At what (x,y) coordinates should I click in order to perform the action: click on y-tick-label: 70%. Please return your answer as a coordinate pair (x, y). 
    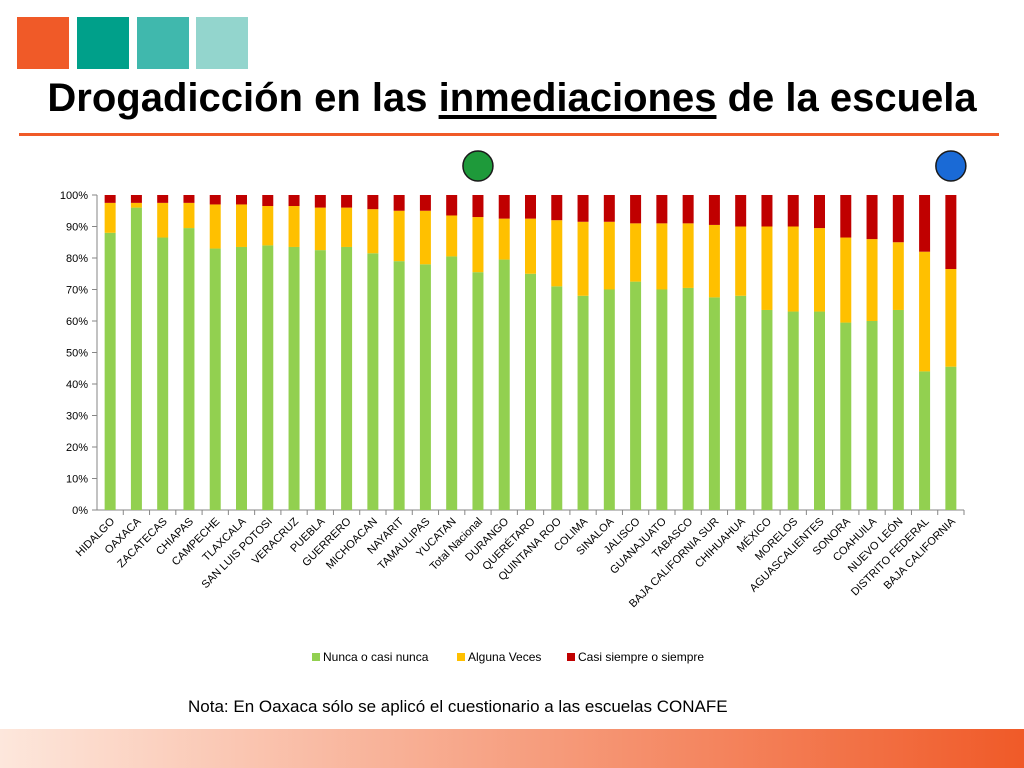
    Looking at the image, I should click on (77, 291).